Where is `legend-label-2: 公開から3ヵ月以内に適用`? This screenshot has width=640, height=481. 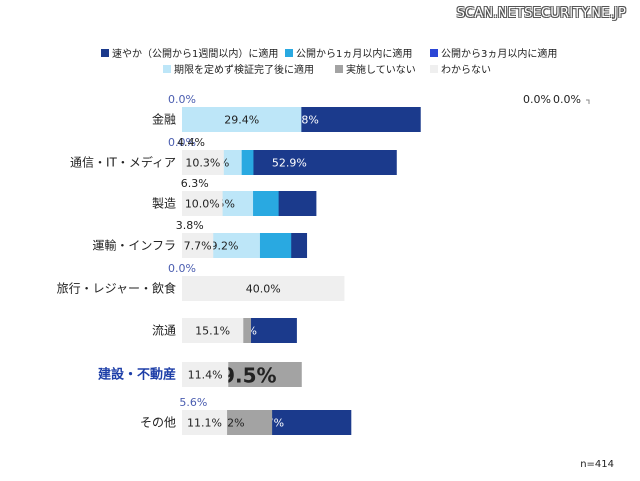
legend-label-2: 公開から3ヵ月以内に適用 is located at coordinates (499, 53).